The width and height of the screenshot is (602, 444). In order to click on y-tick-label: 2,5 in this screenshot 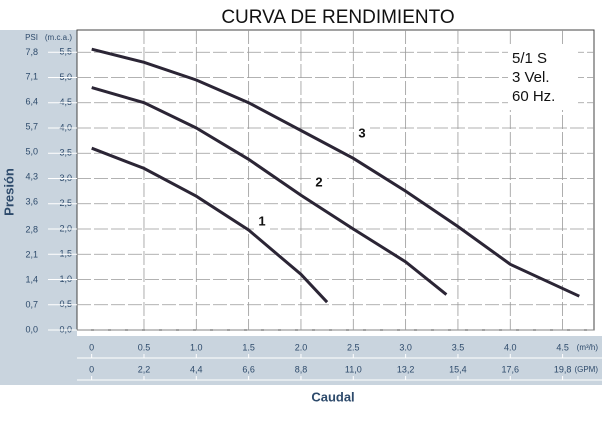, I will do `click(65, 203)`.